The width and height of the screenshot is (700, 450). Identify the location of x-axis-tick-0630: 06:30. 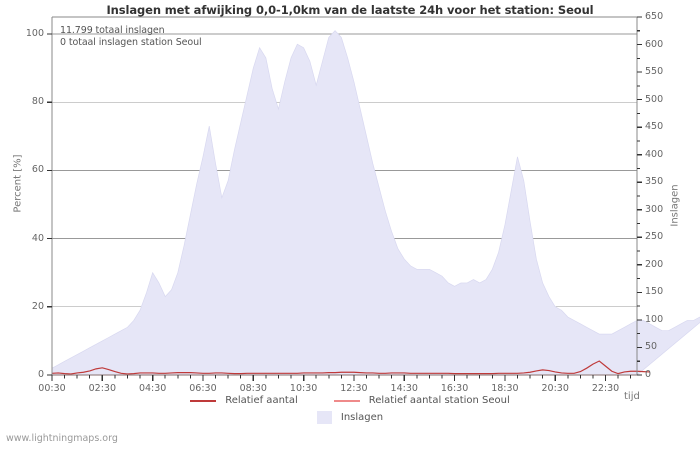
(203, 388).